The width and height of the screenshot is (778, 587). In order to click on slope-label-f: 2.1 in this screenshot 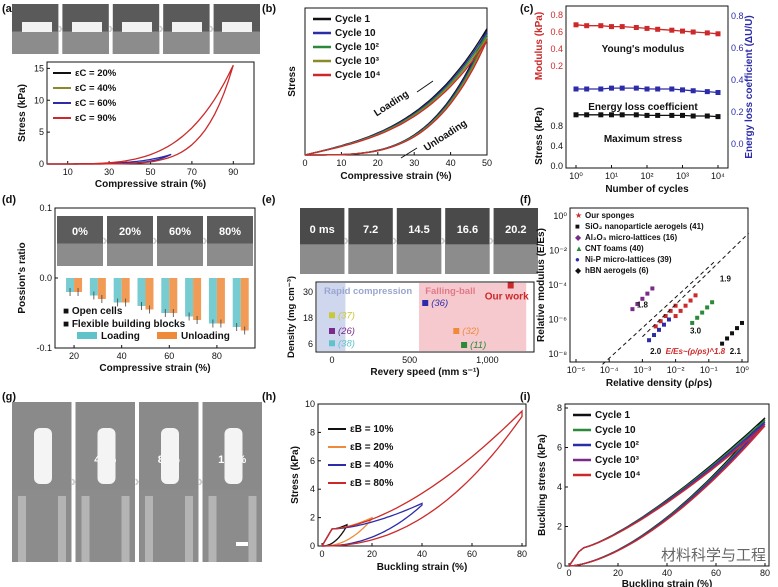, I will do `click(736, 351)`.